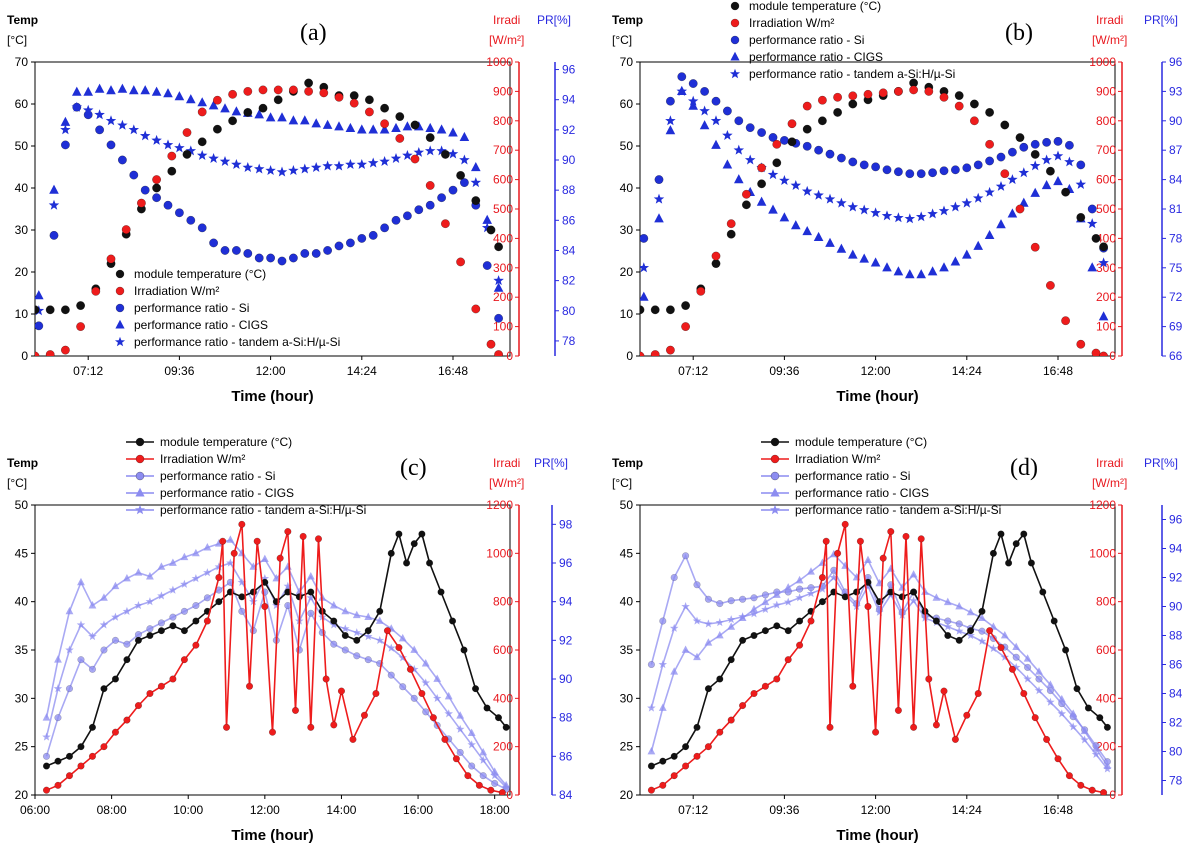  What do you see at coordinates (1176, 549) in the screenshot?
I see `pr-axis-tick-label: 94` at bounding box center [1176, 549].